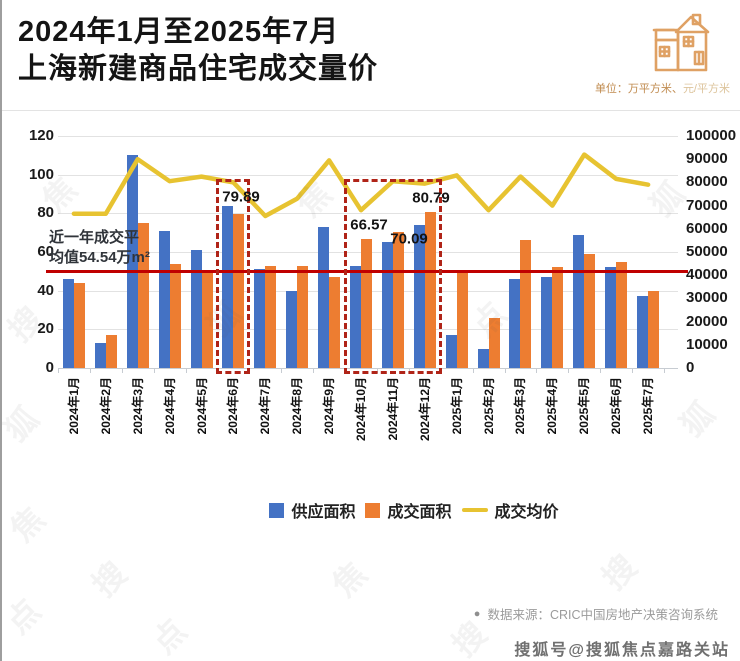 This screenshot has width=740, height=661. I want to click on left-axis-tick-label: 60, so click(45, 251).